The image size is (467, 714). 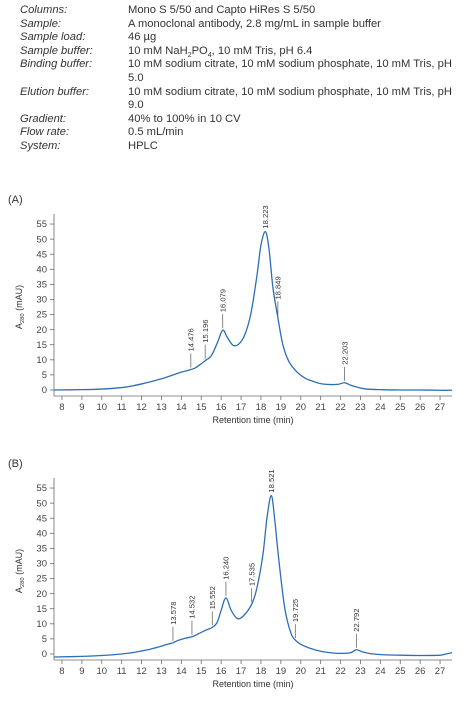 I want to click on peak-label: 22.792, so click(x=356, y=620).